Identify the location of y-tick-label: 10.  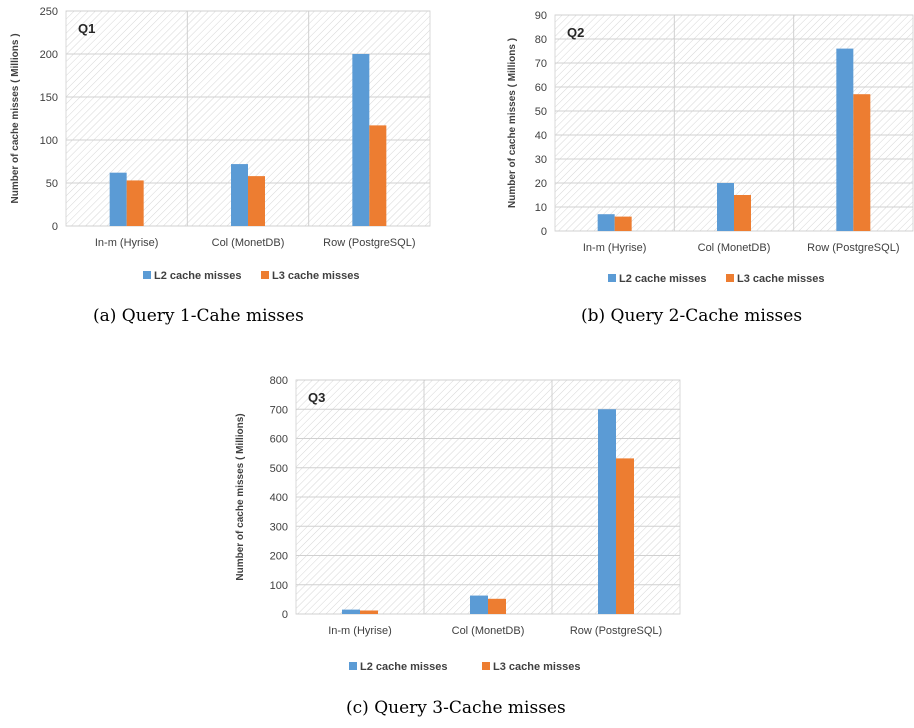
(541, 208).